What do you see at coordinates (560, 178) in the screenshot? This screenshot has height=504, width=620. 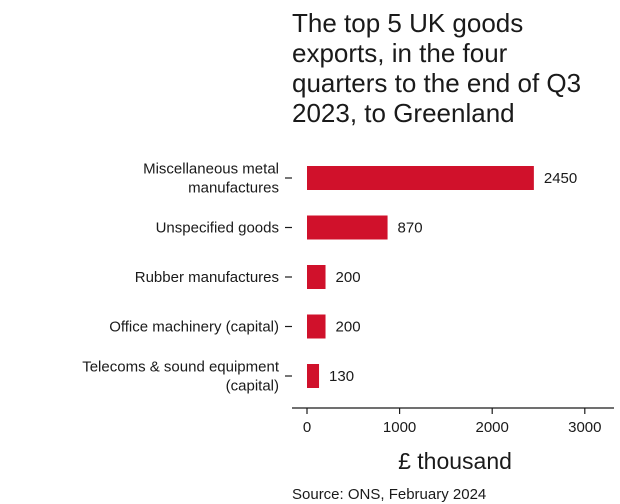 I see `data-label: 2450` at bounding box center [560, 178].